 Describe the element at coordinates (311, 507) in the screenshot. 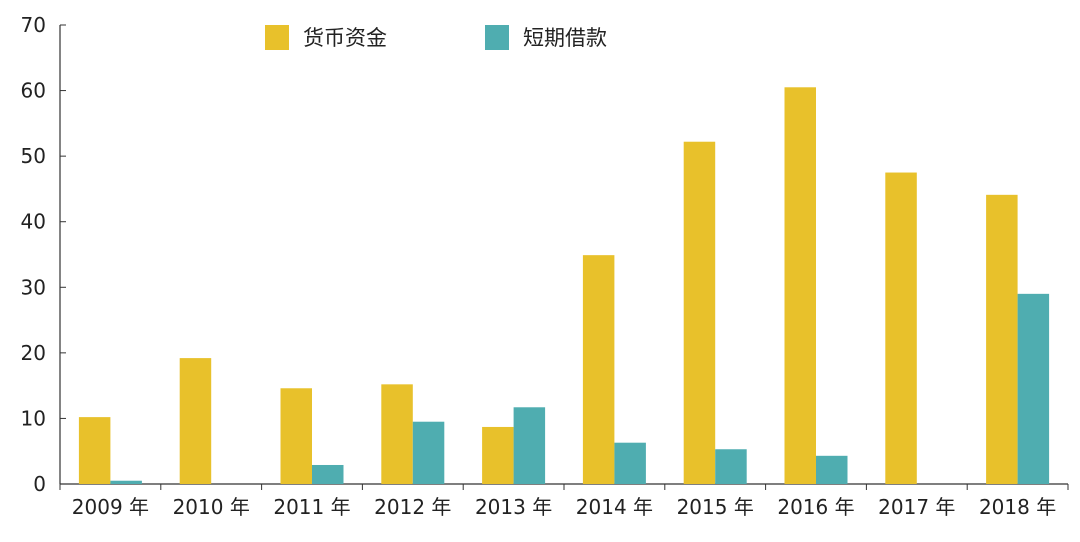

I see `x-tick-label: 2011 年` at that location.